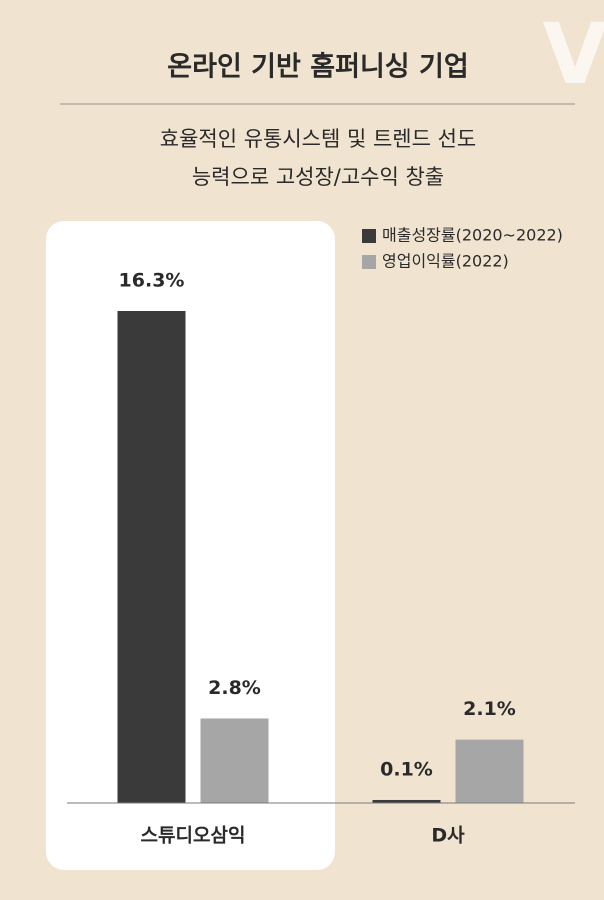  What do you see at coordinates (318, 177) in the screenshot?
I see `subtitle: 능력으로 고성장/고수익 창출` at bounding box center [318, 177].